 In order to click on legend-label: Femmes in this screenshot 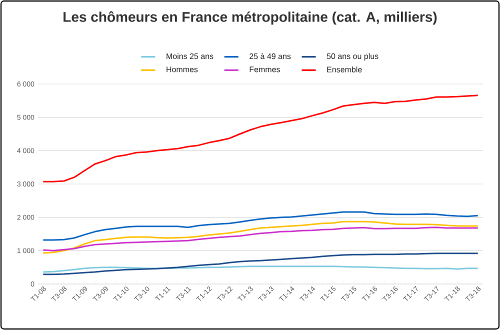, I will do `click(265, 69)`.